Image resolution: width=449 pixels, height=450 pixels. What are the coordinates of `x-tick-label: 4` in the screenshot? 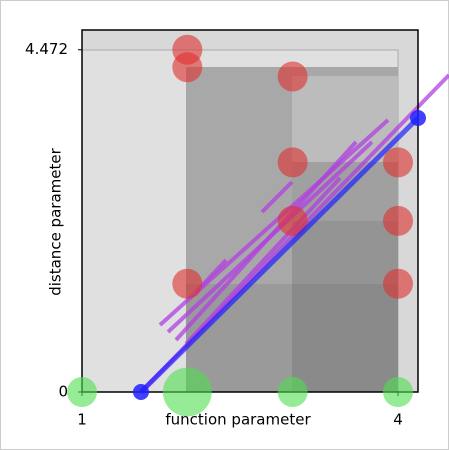 It's located at (398, 420).